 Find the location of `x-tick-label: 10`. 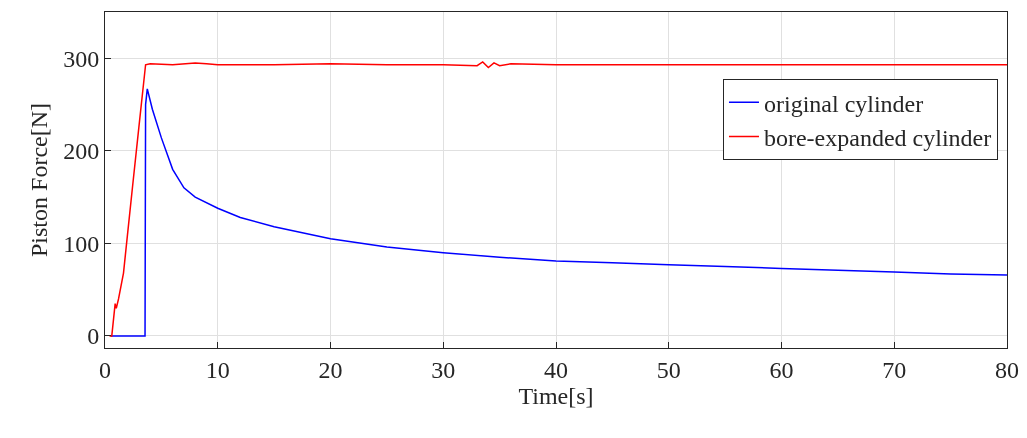

x-tick-label: 10 is located at coordinates (217, 369).